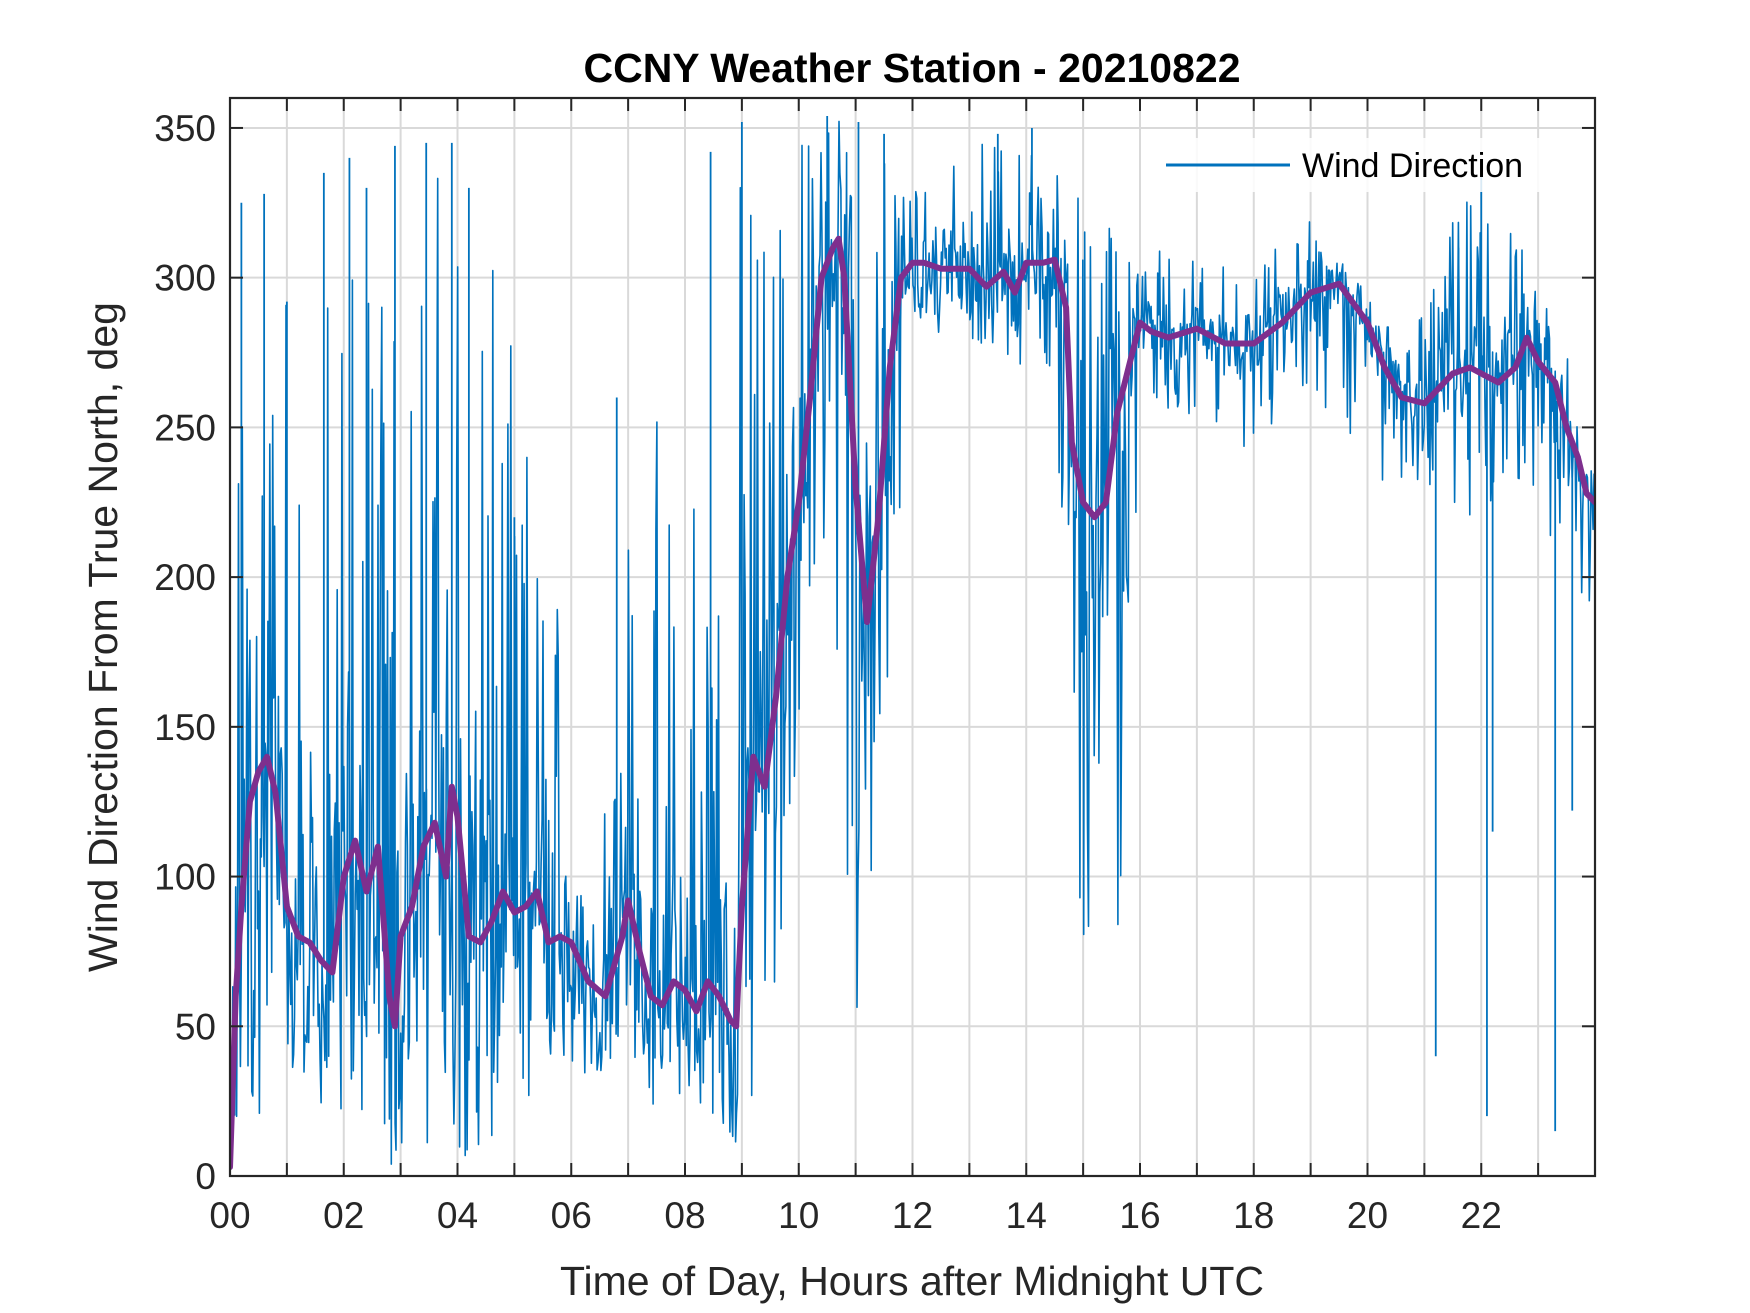 This screenshot has width=1750, height=1313. What do you see at coordinates (1367, 1215) in the screenshot?
I see `x-tick-label: 20` at bounding box center [1367, 1215].